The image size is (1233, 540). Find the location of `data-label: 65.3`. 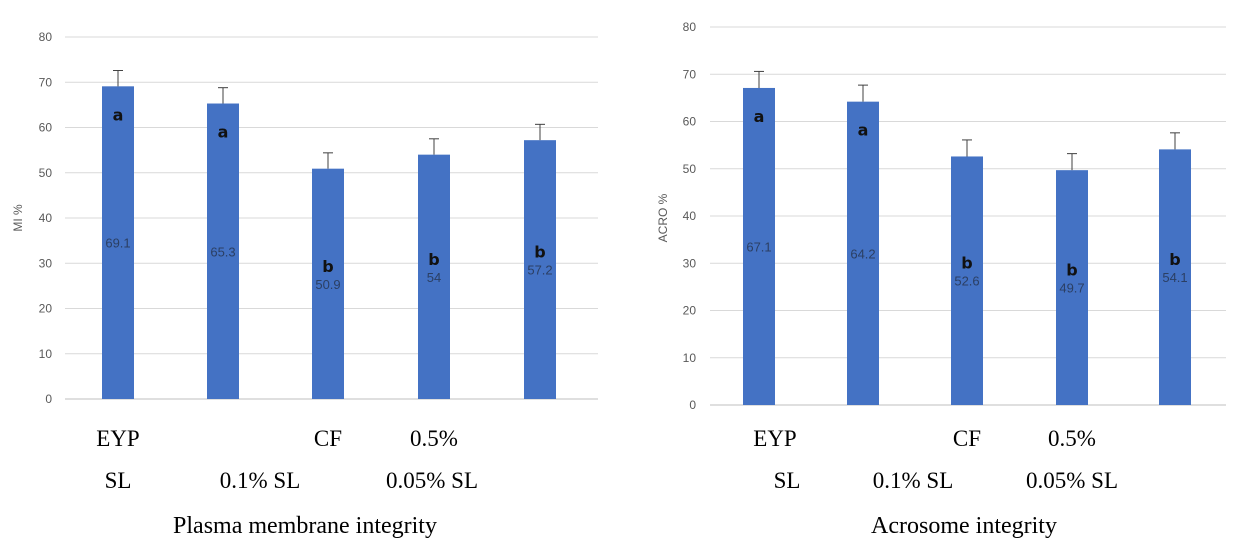

data-label: 65.3 is located at coordinates (222, 251).